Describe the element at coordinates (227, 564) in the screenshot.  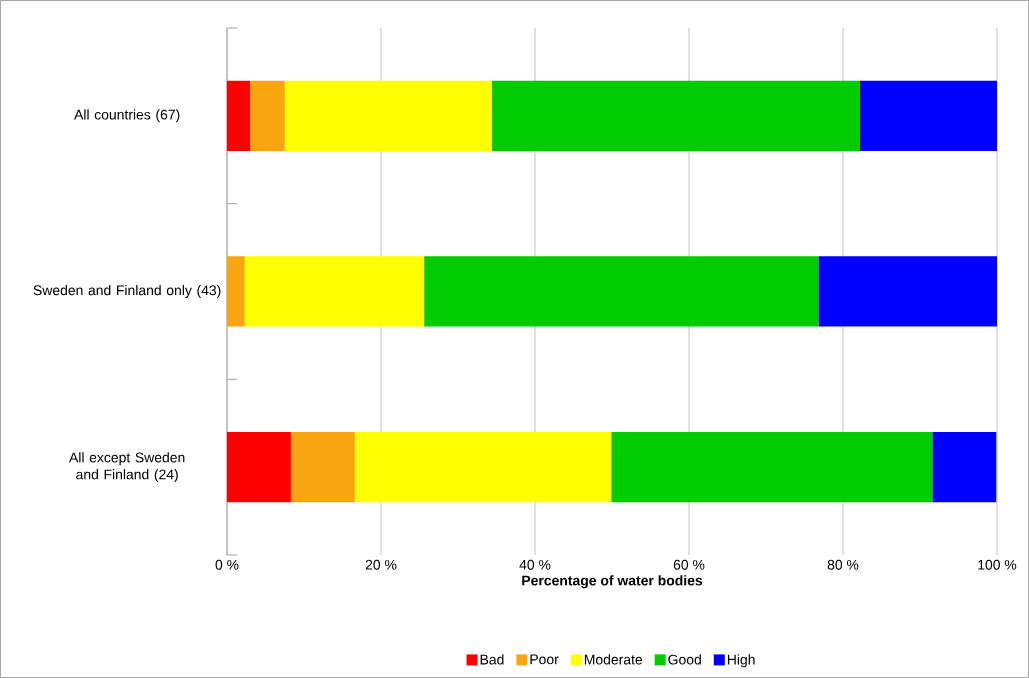
I see `x-tick-label: 0 %` at that location.